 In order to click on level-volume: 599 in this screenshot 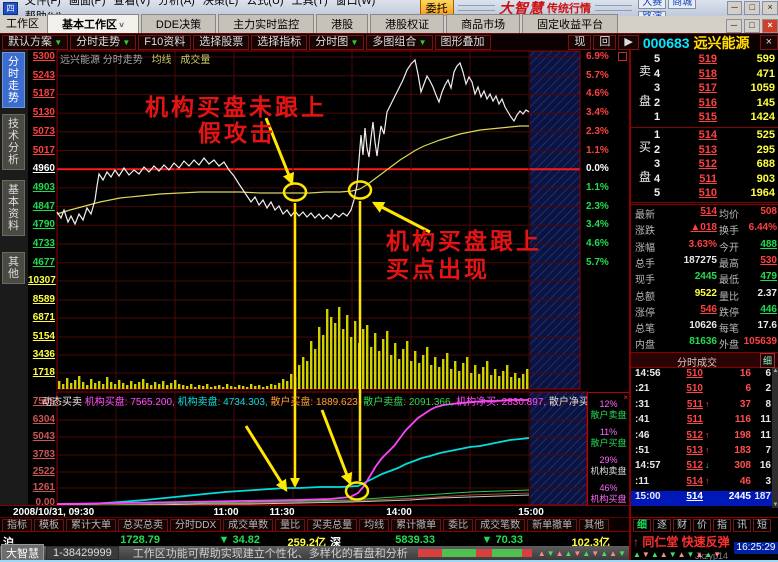, I will do `click(765, 59)`.